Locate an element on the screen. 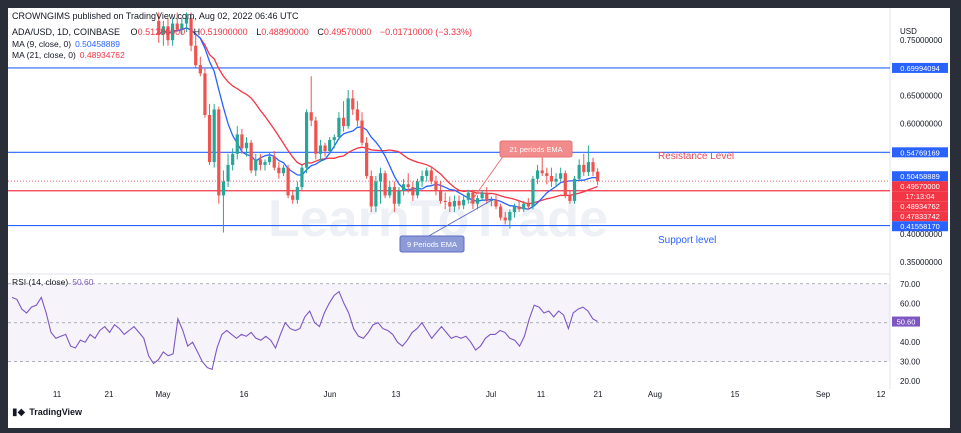 This screenshot has width=961, height=433. ma21-legend: MA (21, close, 0) 0.48934762 is located at coordinates (68, 55).